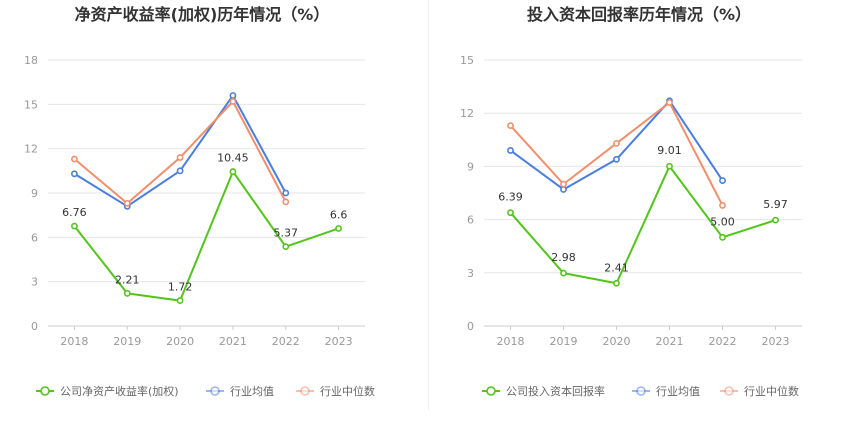 The image size is (850, 437). I want to click on data-label: 6.76, so click(74, 212).